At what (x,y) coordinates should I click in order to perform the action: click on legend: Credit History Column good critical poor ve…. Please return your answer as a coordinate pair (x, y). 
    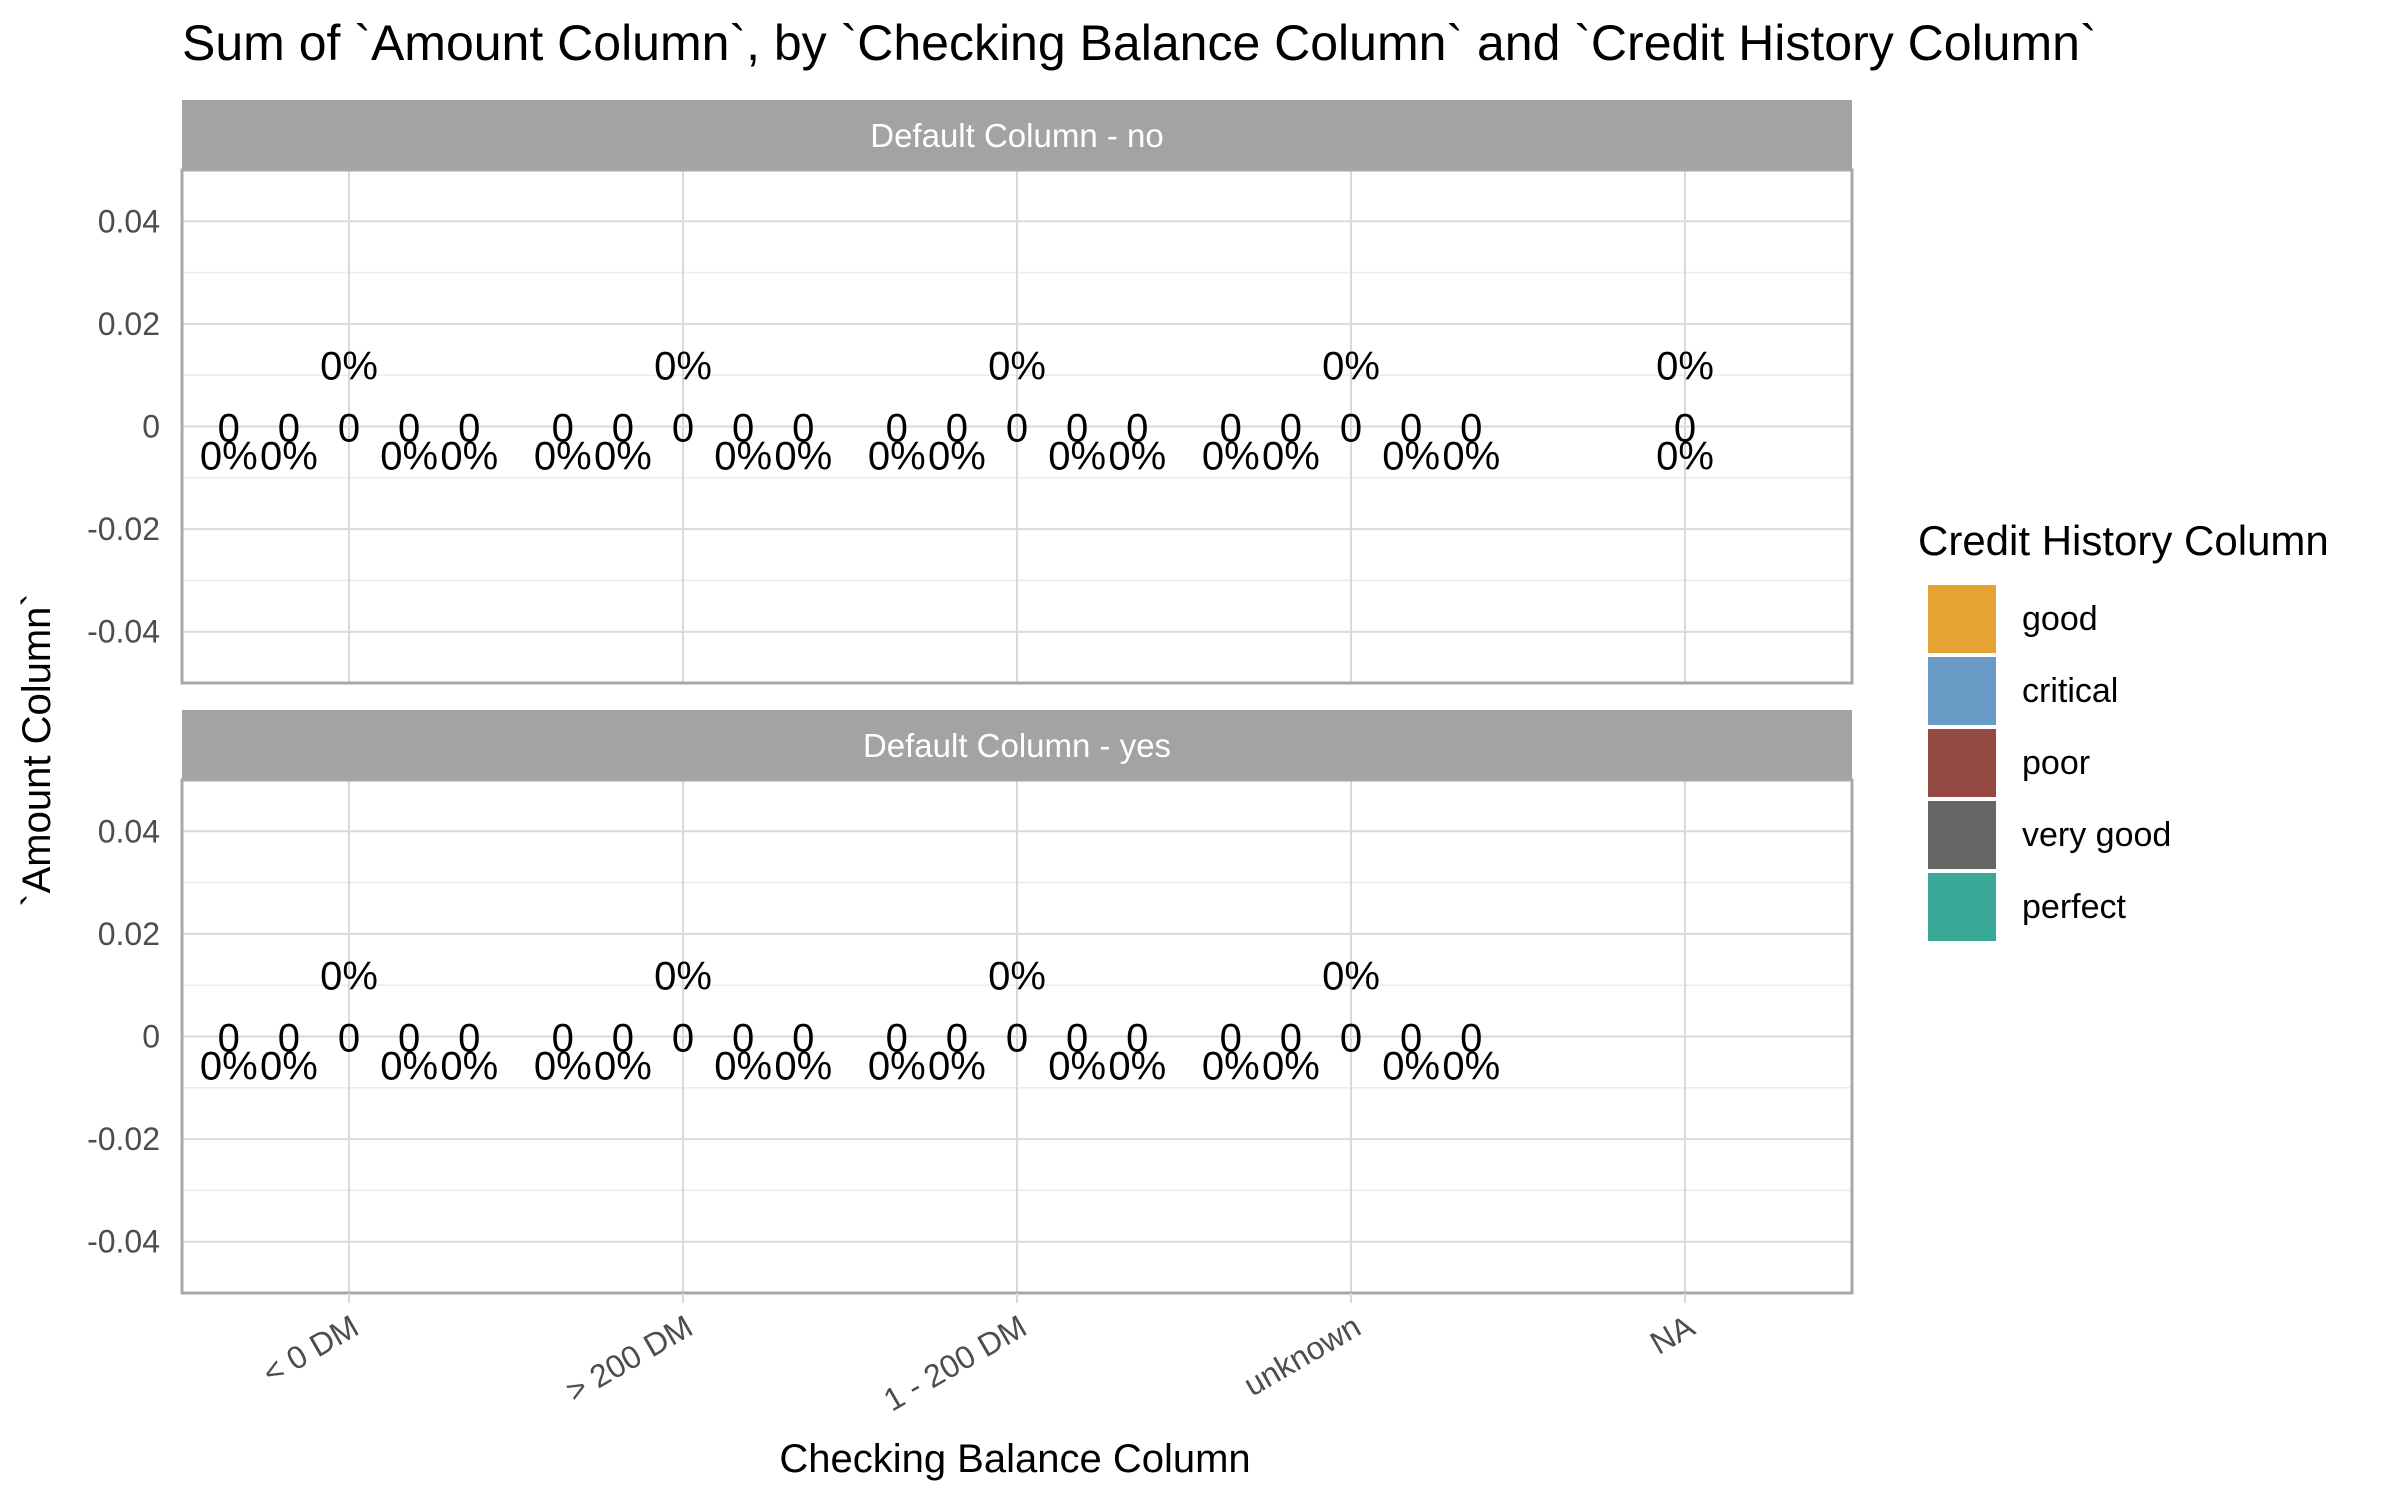
    Looking at the image, I should click on (2123, 729).